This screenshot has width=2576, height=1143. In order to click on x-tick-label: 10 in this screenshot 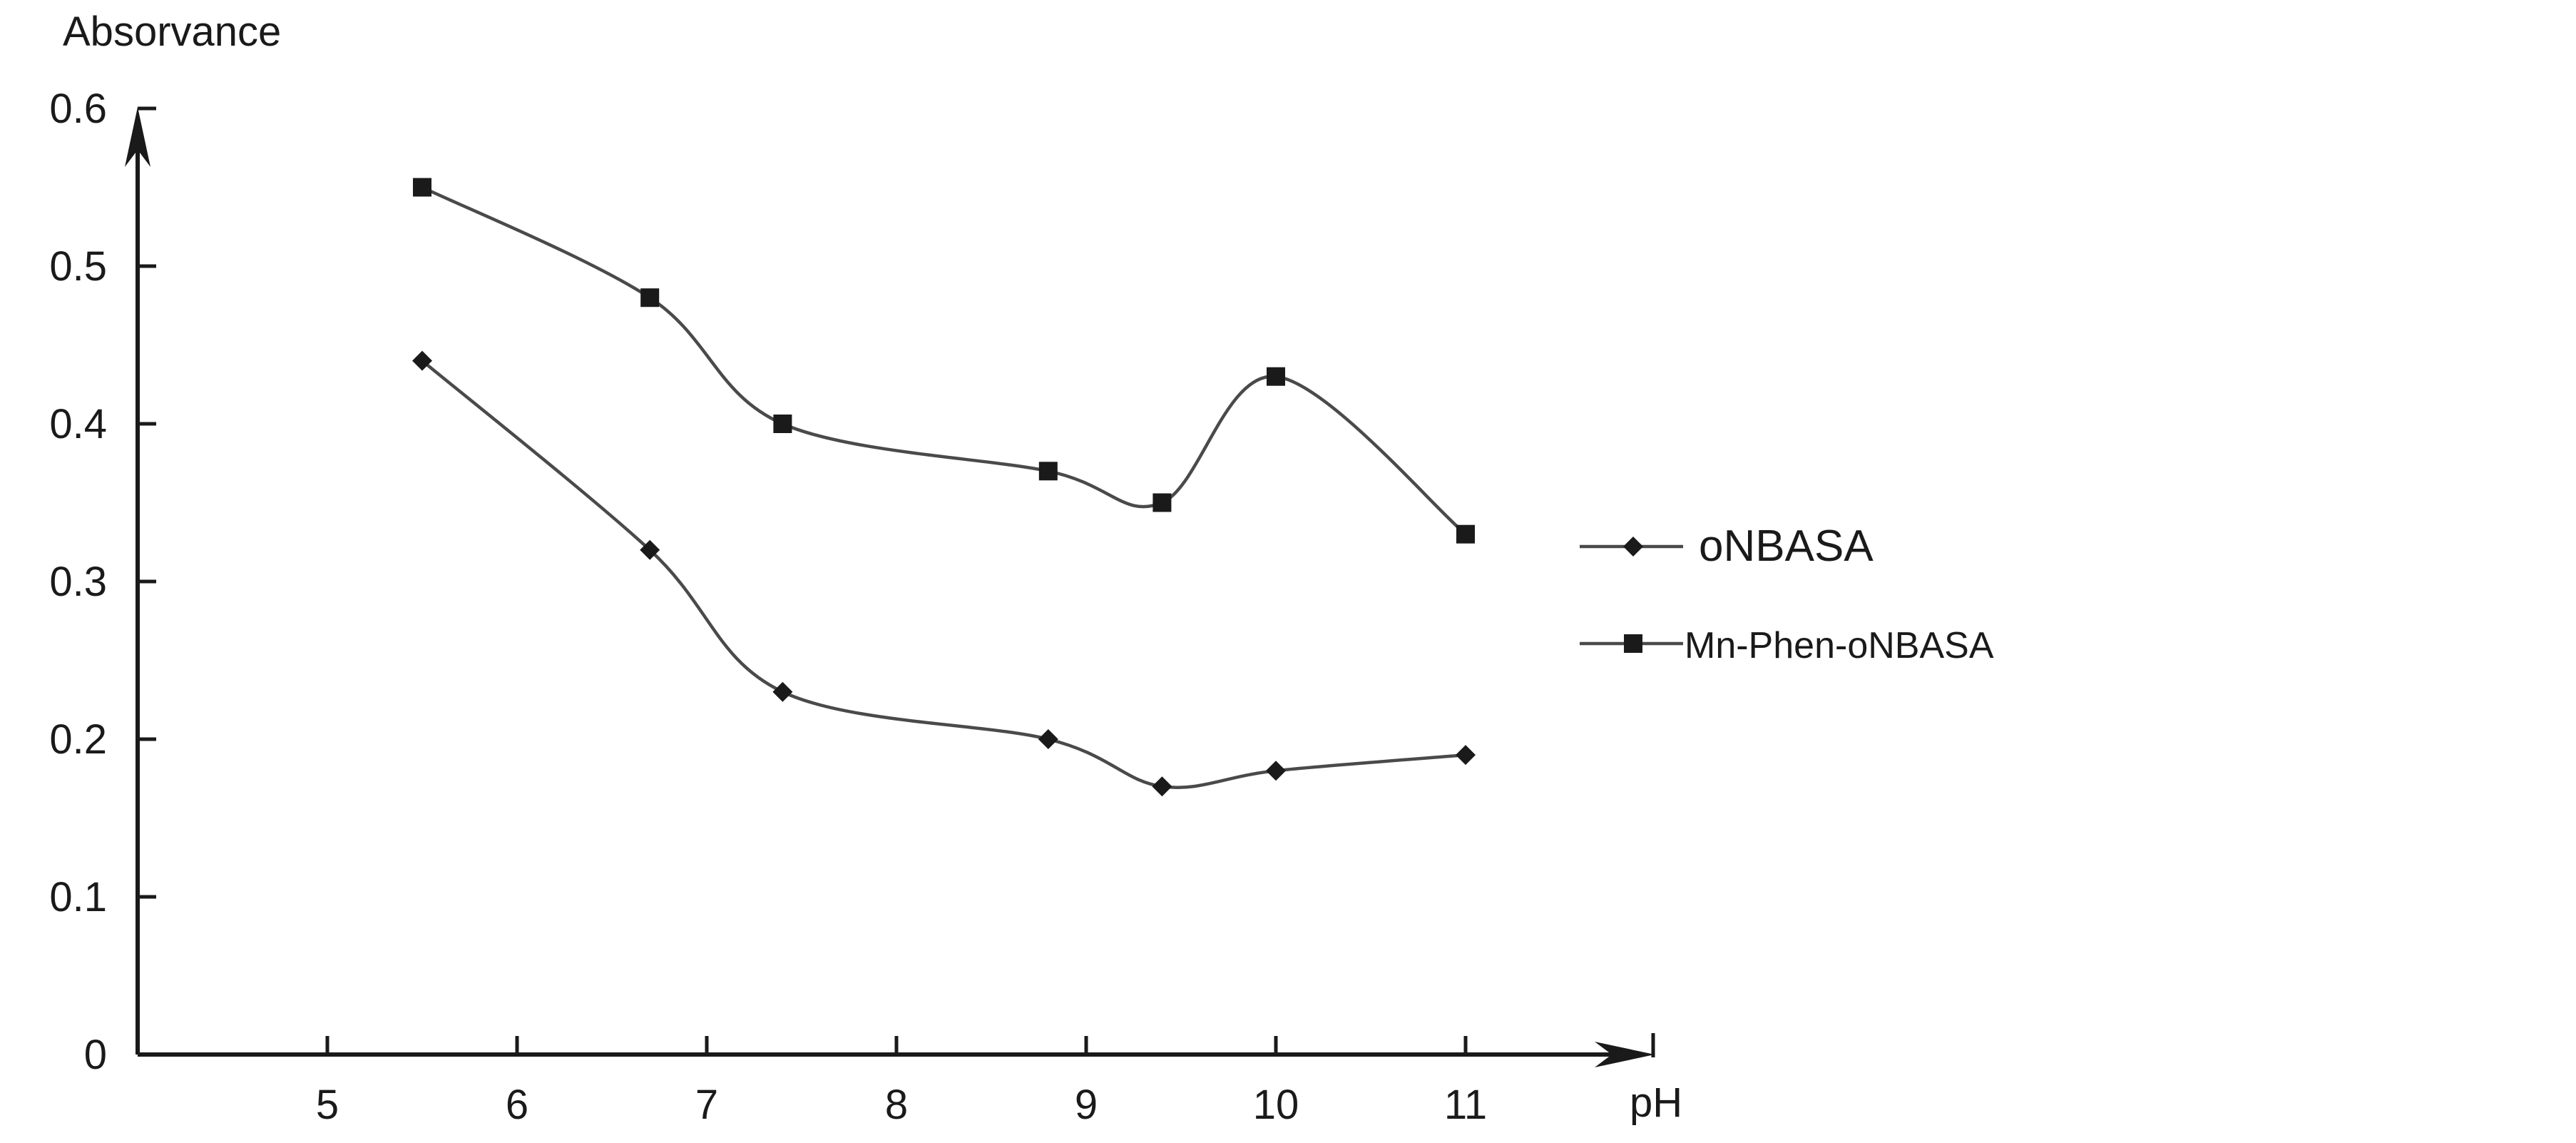, I will do `click(1276, 1105)`.